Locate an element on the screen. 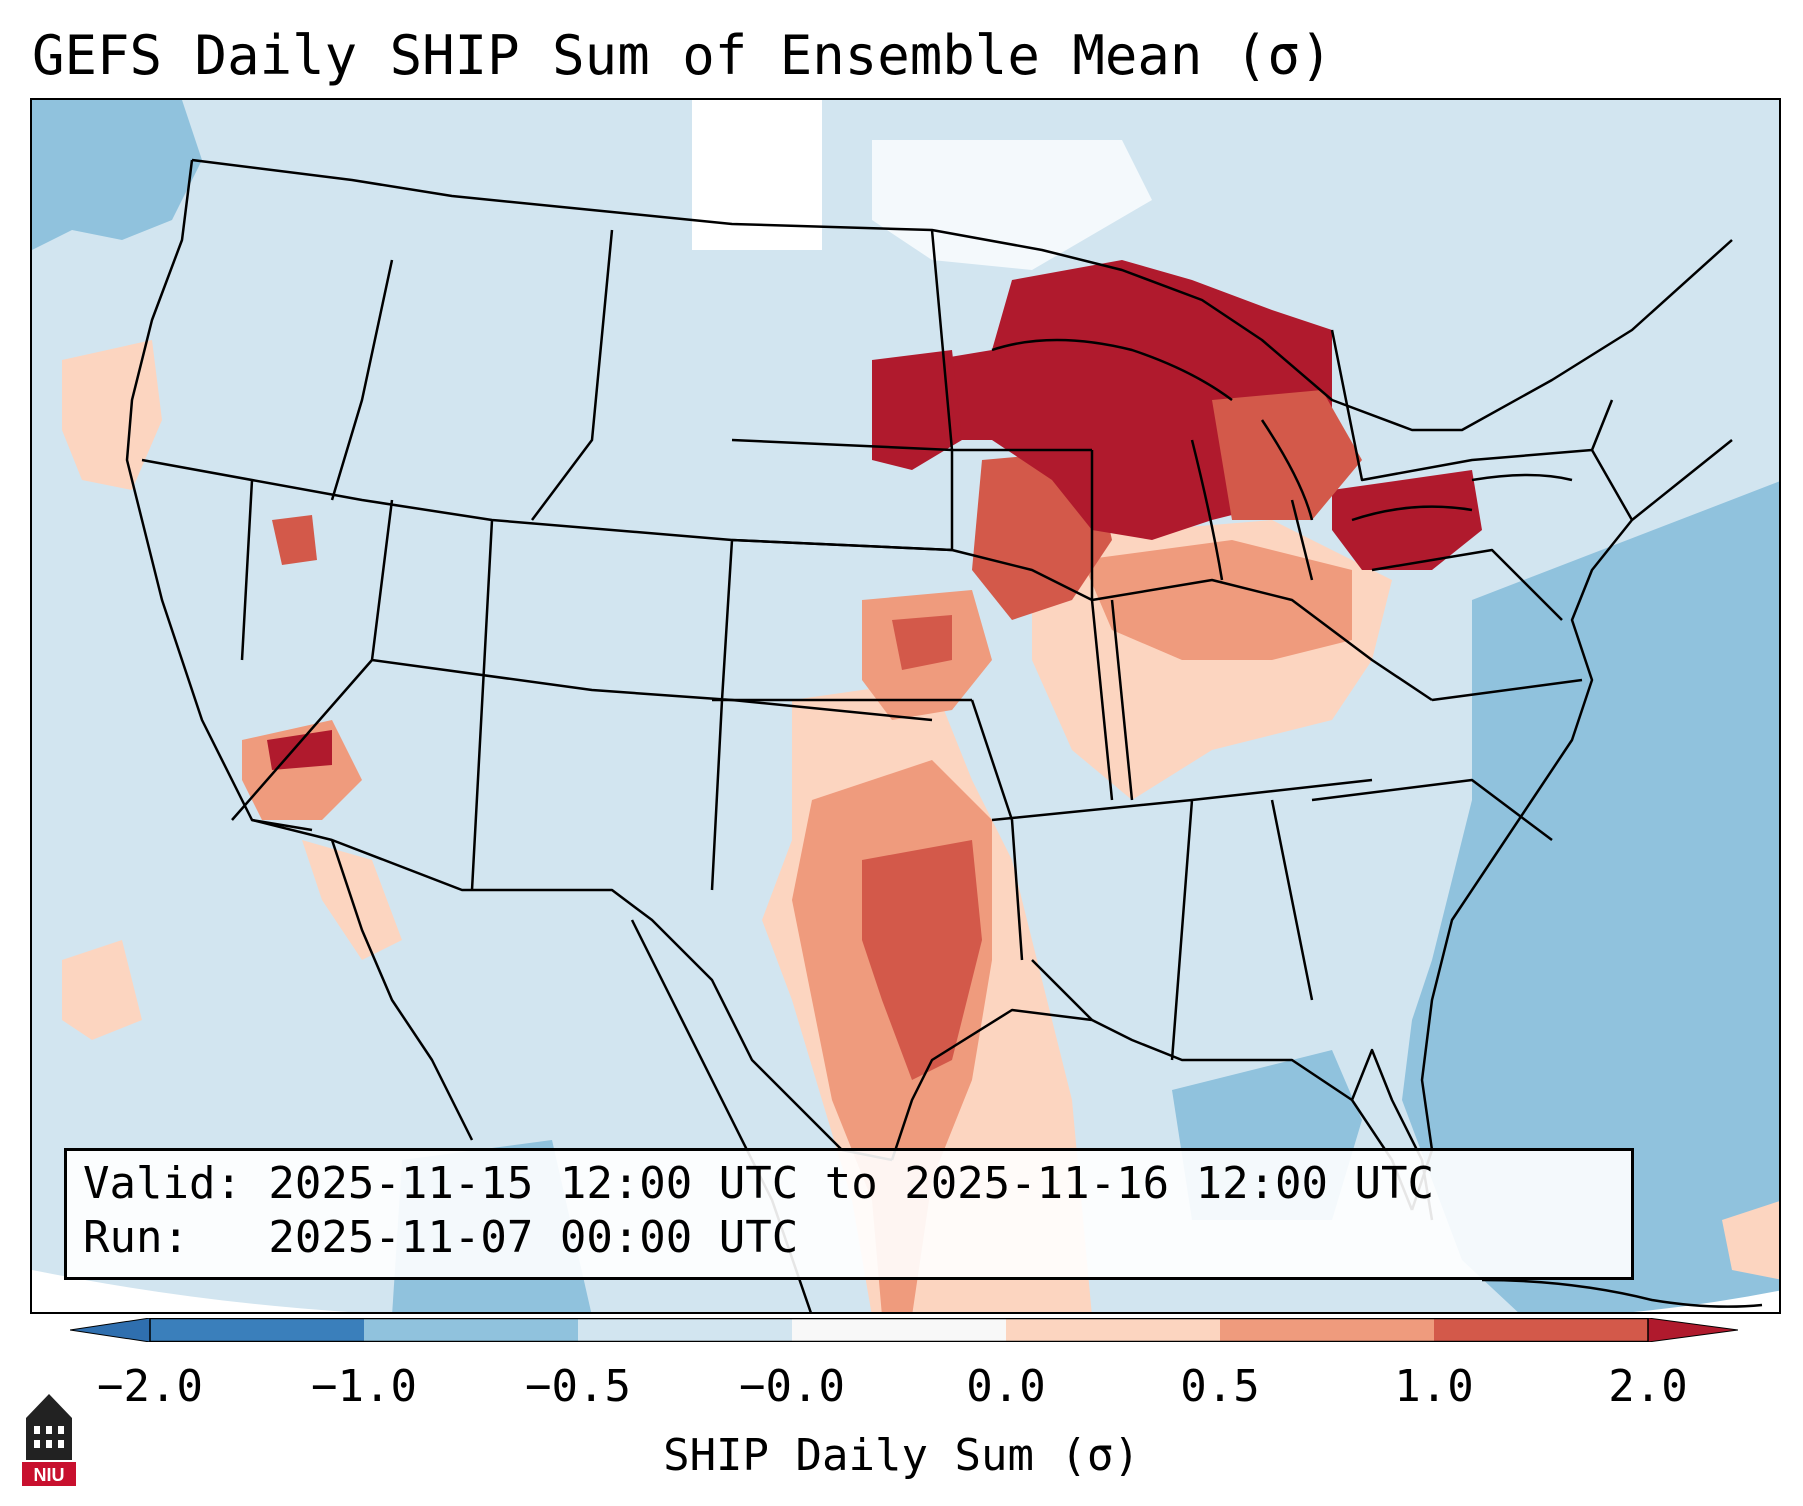 The height and width of the screenshot is (1506, 1803). us-west-coast is located at coordinates (219, 495).